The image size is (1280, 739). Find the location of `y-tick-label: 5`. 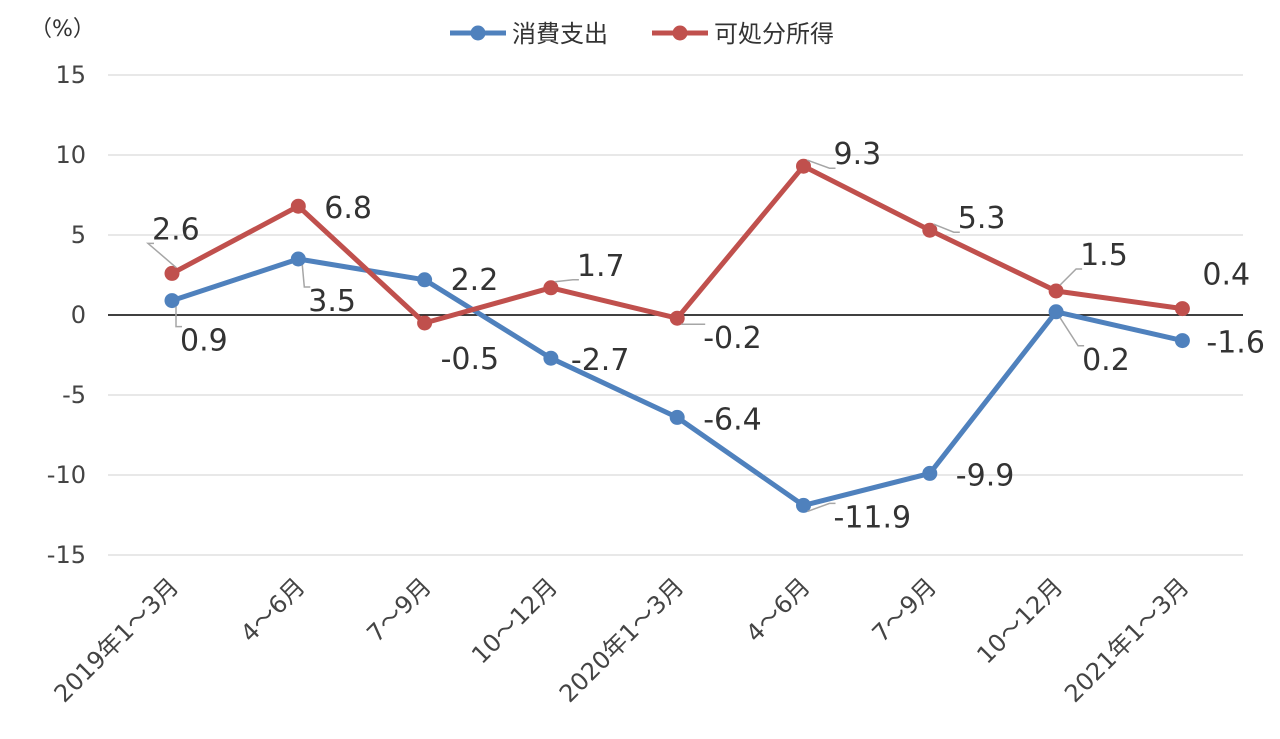

y-tick-label: 5 is located at coordinates (78, 235).